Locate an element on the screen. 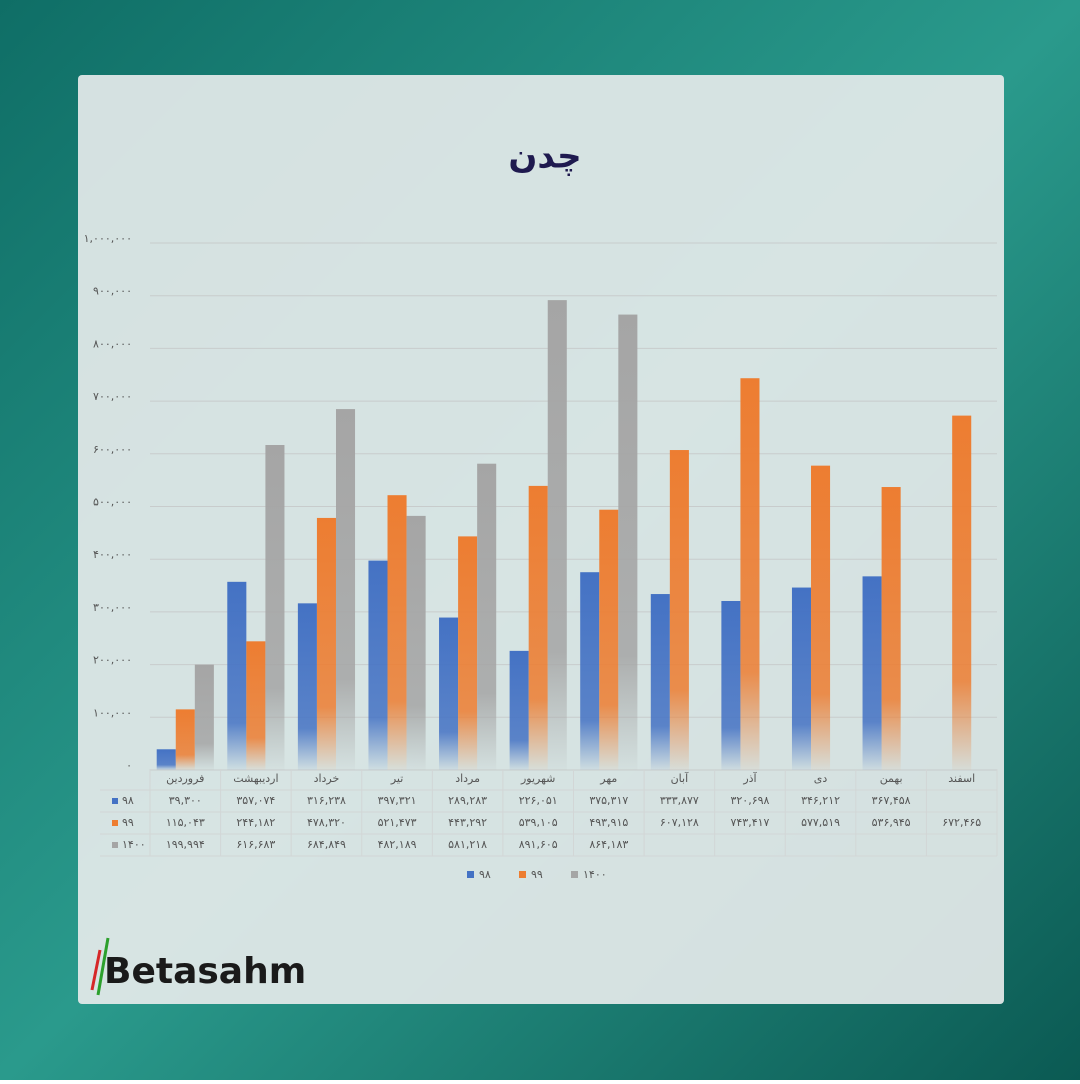 This screenshot has width=1080, height=1084. table-cell: ۳۷۵,۳۱۷ is located at coordinates (608, 800).